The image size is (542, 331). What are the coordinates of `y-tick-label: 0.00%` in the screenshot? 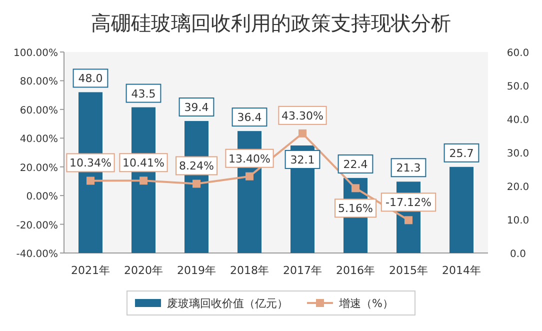 It's located at (42, 197).